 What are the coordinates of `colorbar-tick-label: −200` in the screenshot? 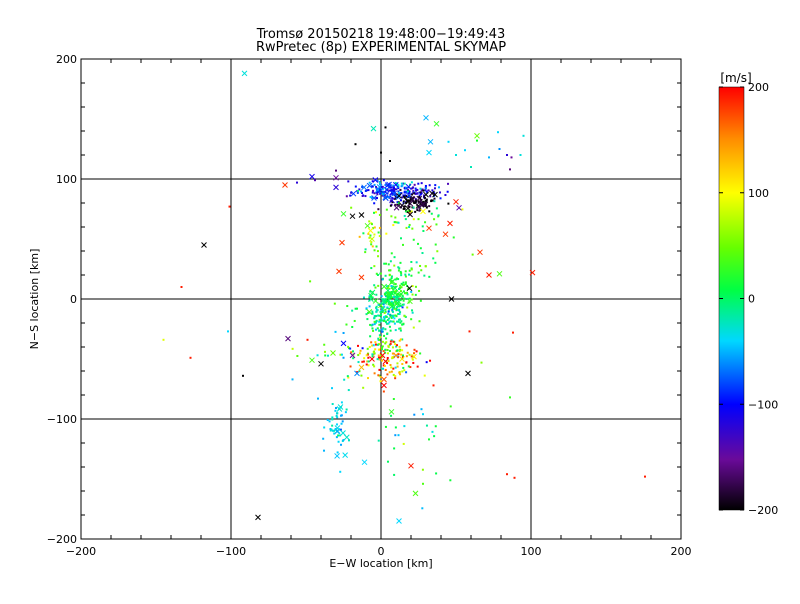 It's located at (763, 510).